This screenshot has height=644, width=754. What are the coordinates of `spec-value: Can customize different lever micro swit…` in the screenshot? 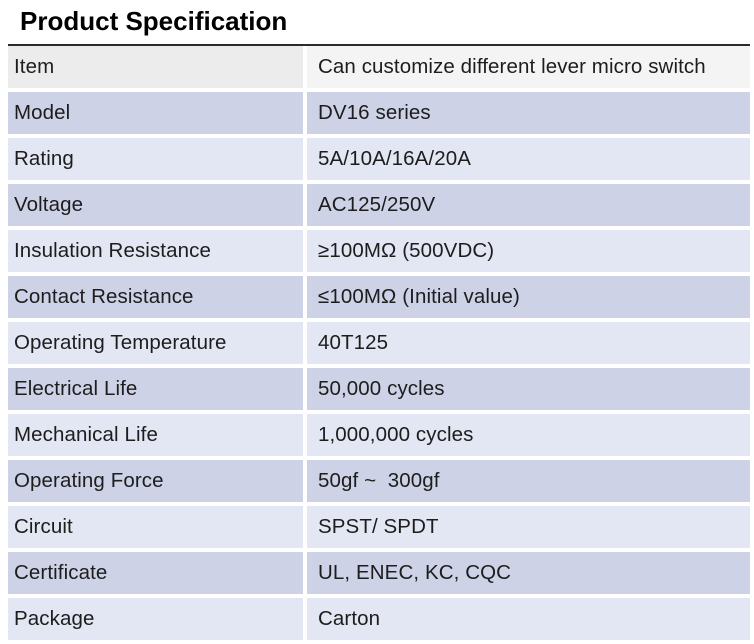 It's located at (528, 67).